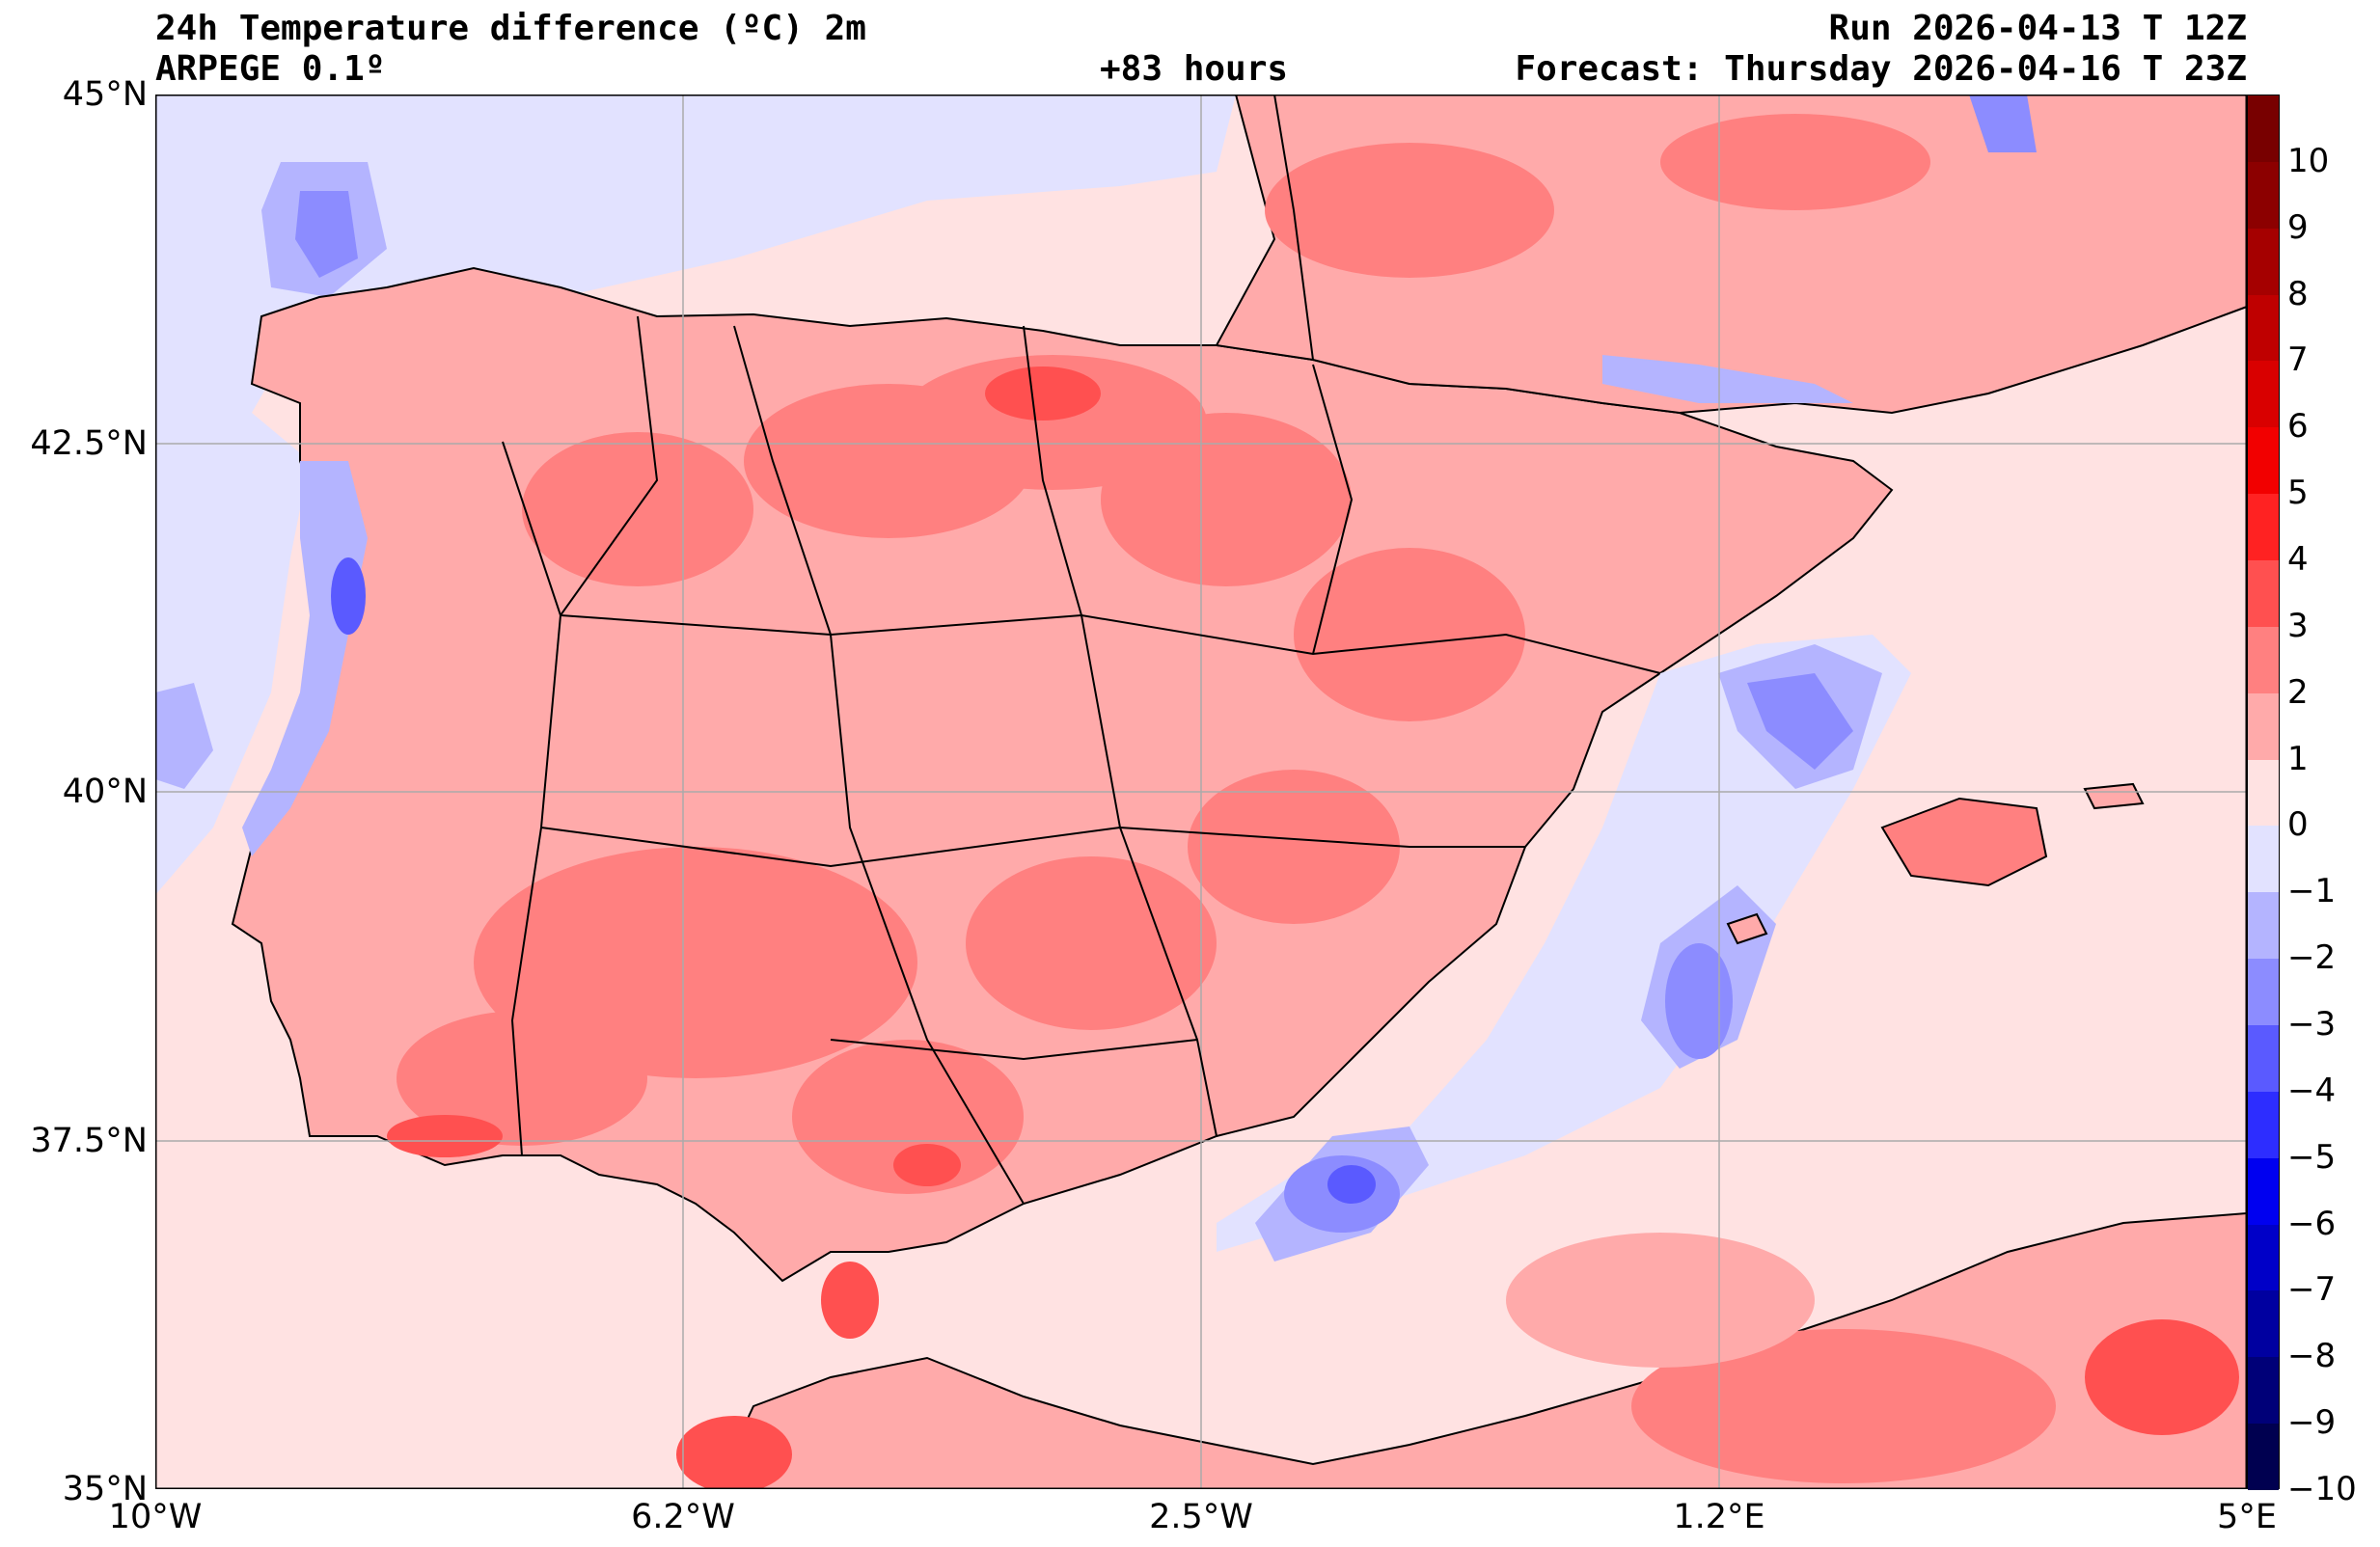 Image resolution: width=2380 pixels, height=1547 pixels. I want to click on menorca, so click(2114, 796).